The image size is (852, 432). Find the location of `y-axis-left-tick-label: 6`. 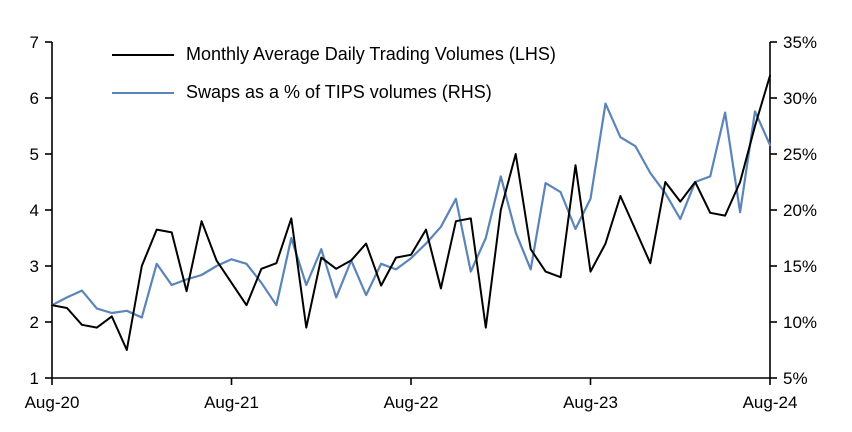

y-axis-left-tick-label: 6 is located at coordinates (34, 98).